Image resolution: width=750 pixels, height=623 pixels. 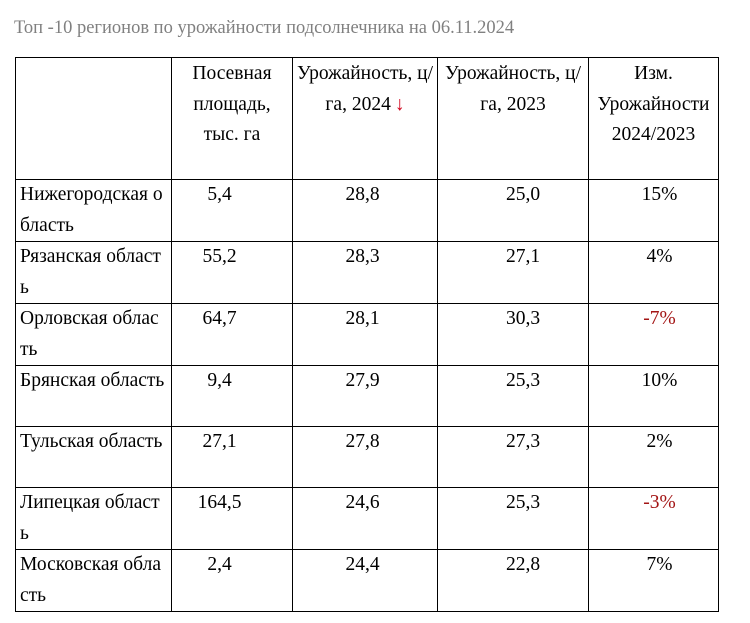 What do you see at coordinates (93, 580) in the screenshot?
I see `cell-region: Московская область` at bounding box center [93, 580].